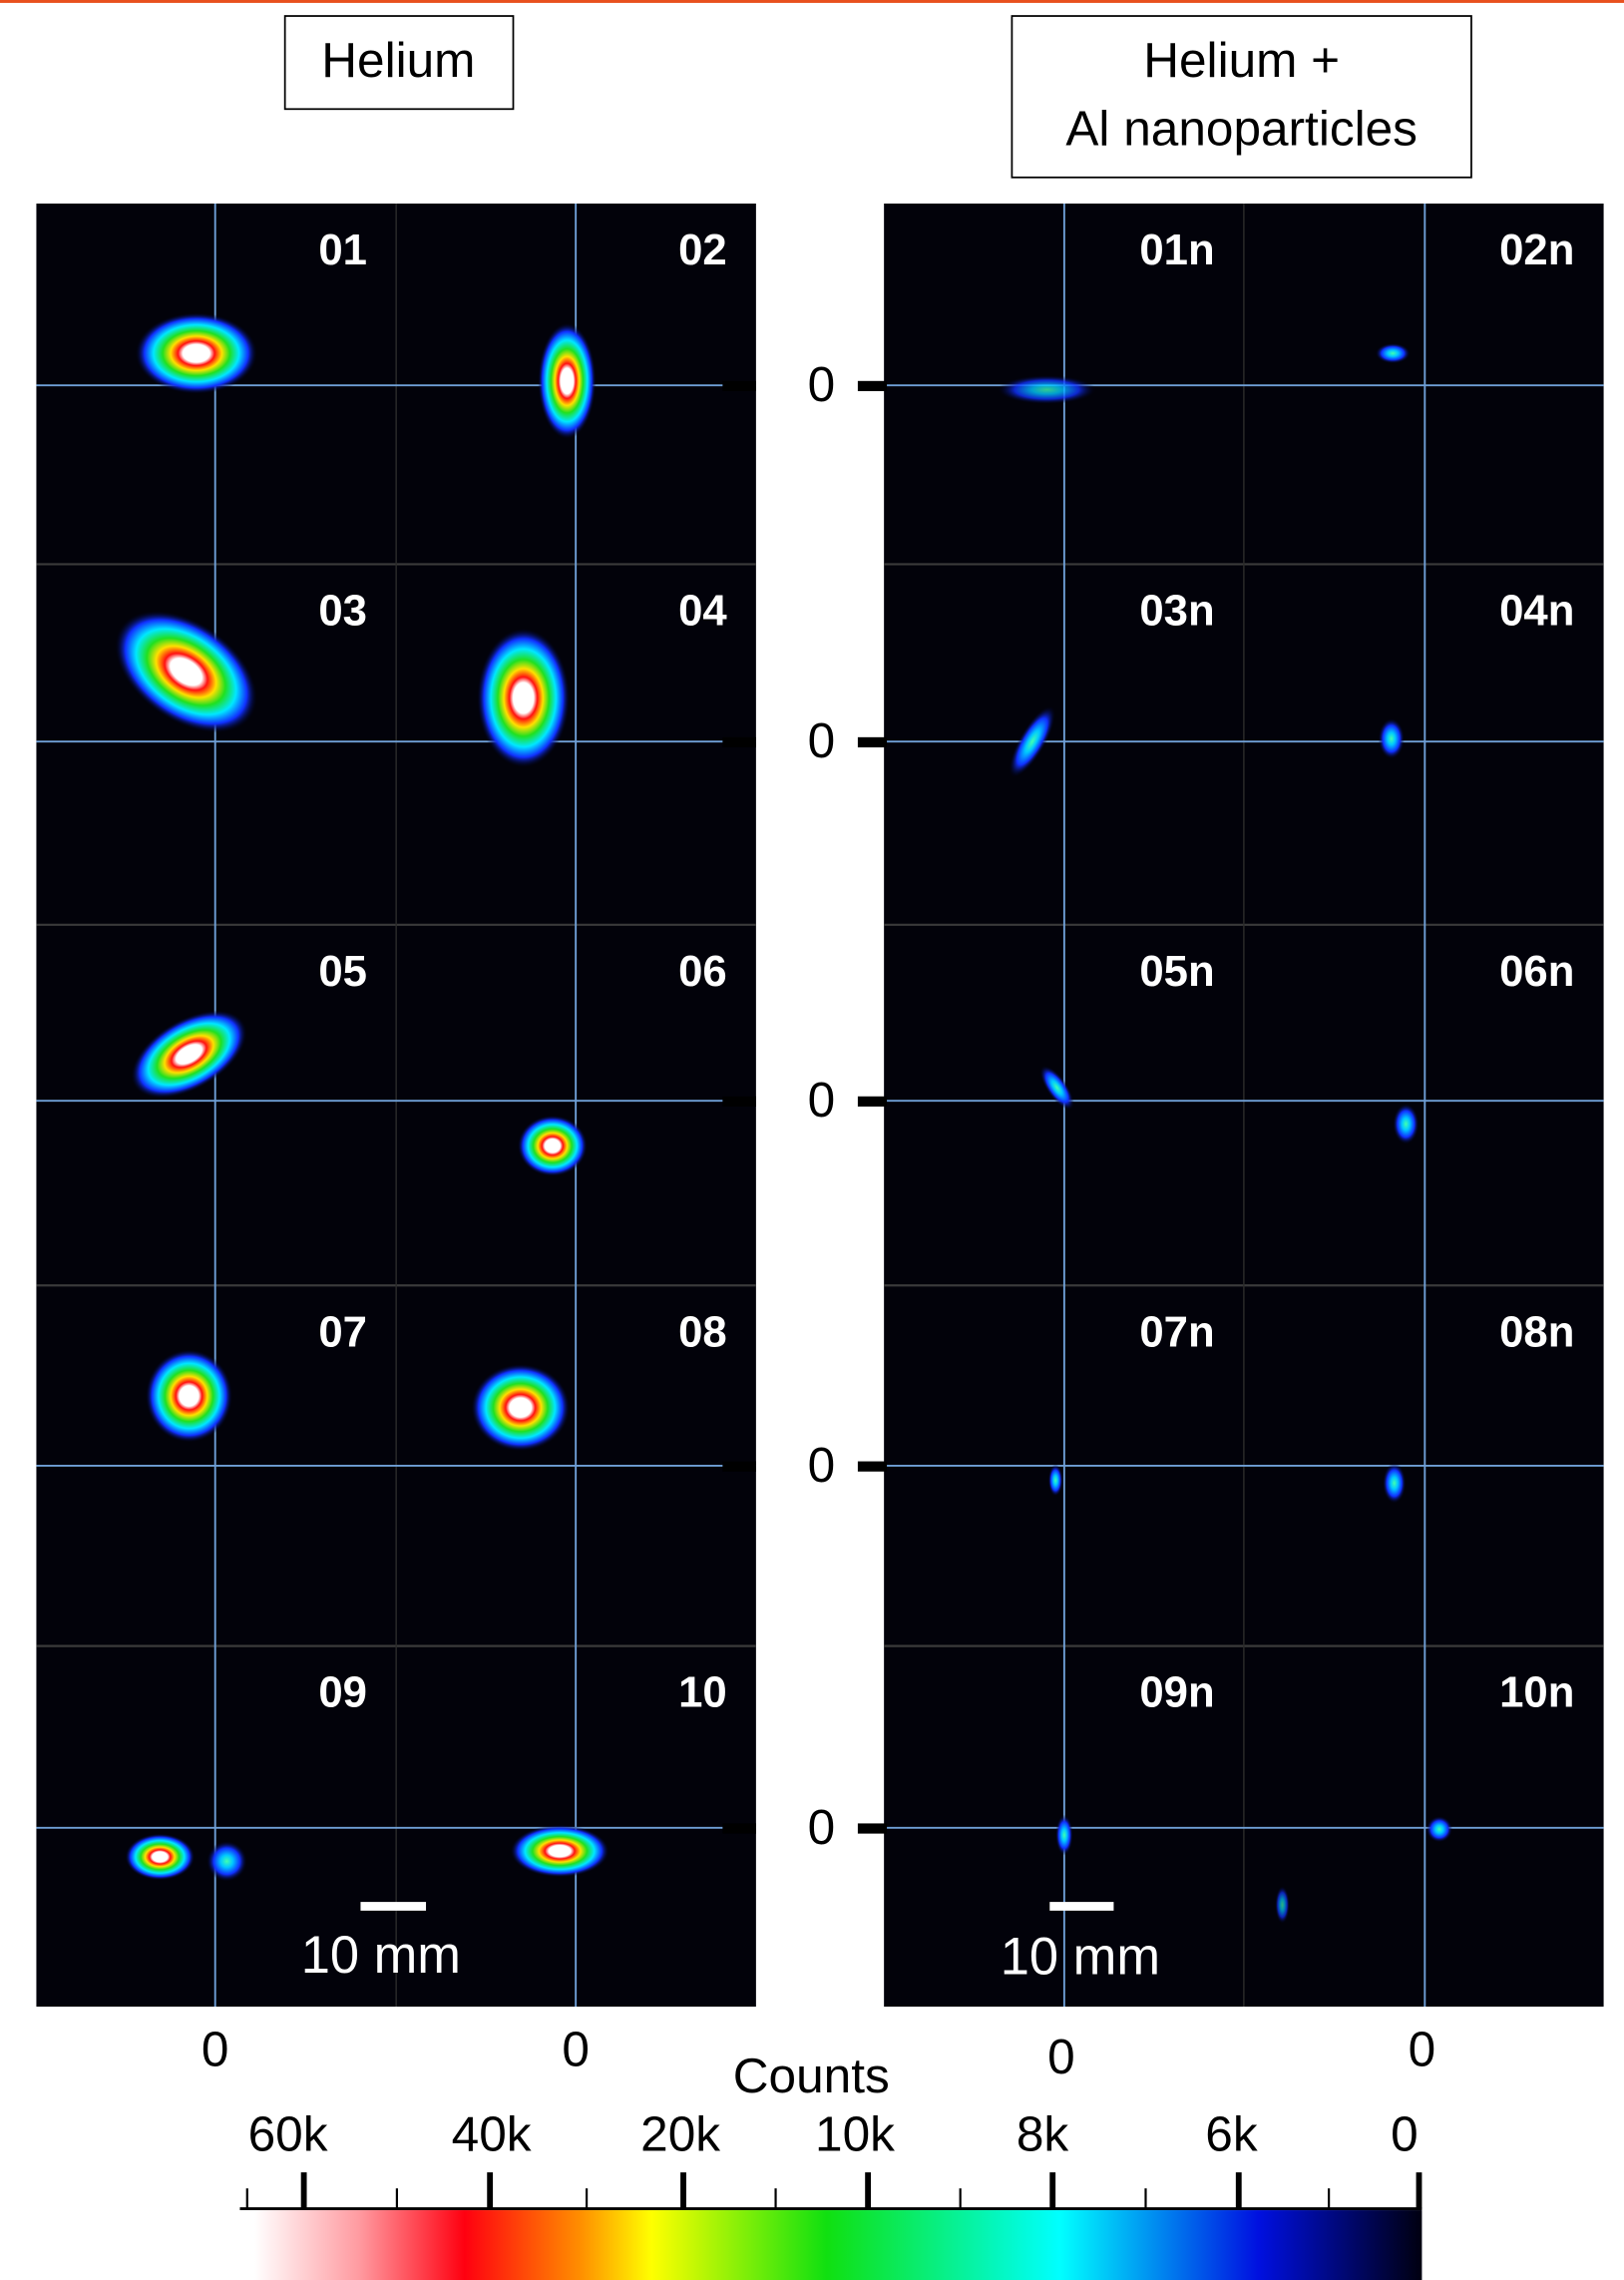 The width and height of the screenshot is (1624, 2280). I want to click on header: Al nanoparticles, so click(1241, 129).